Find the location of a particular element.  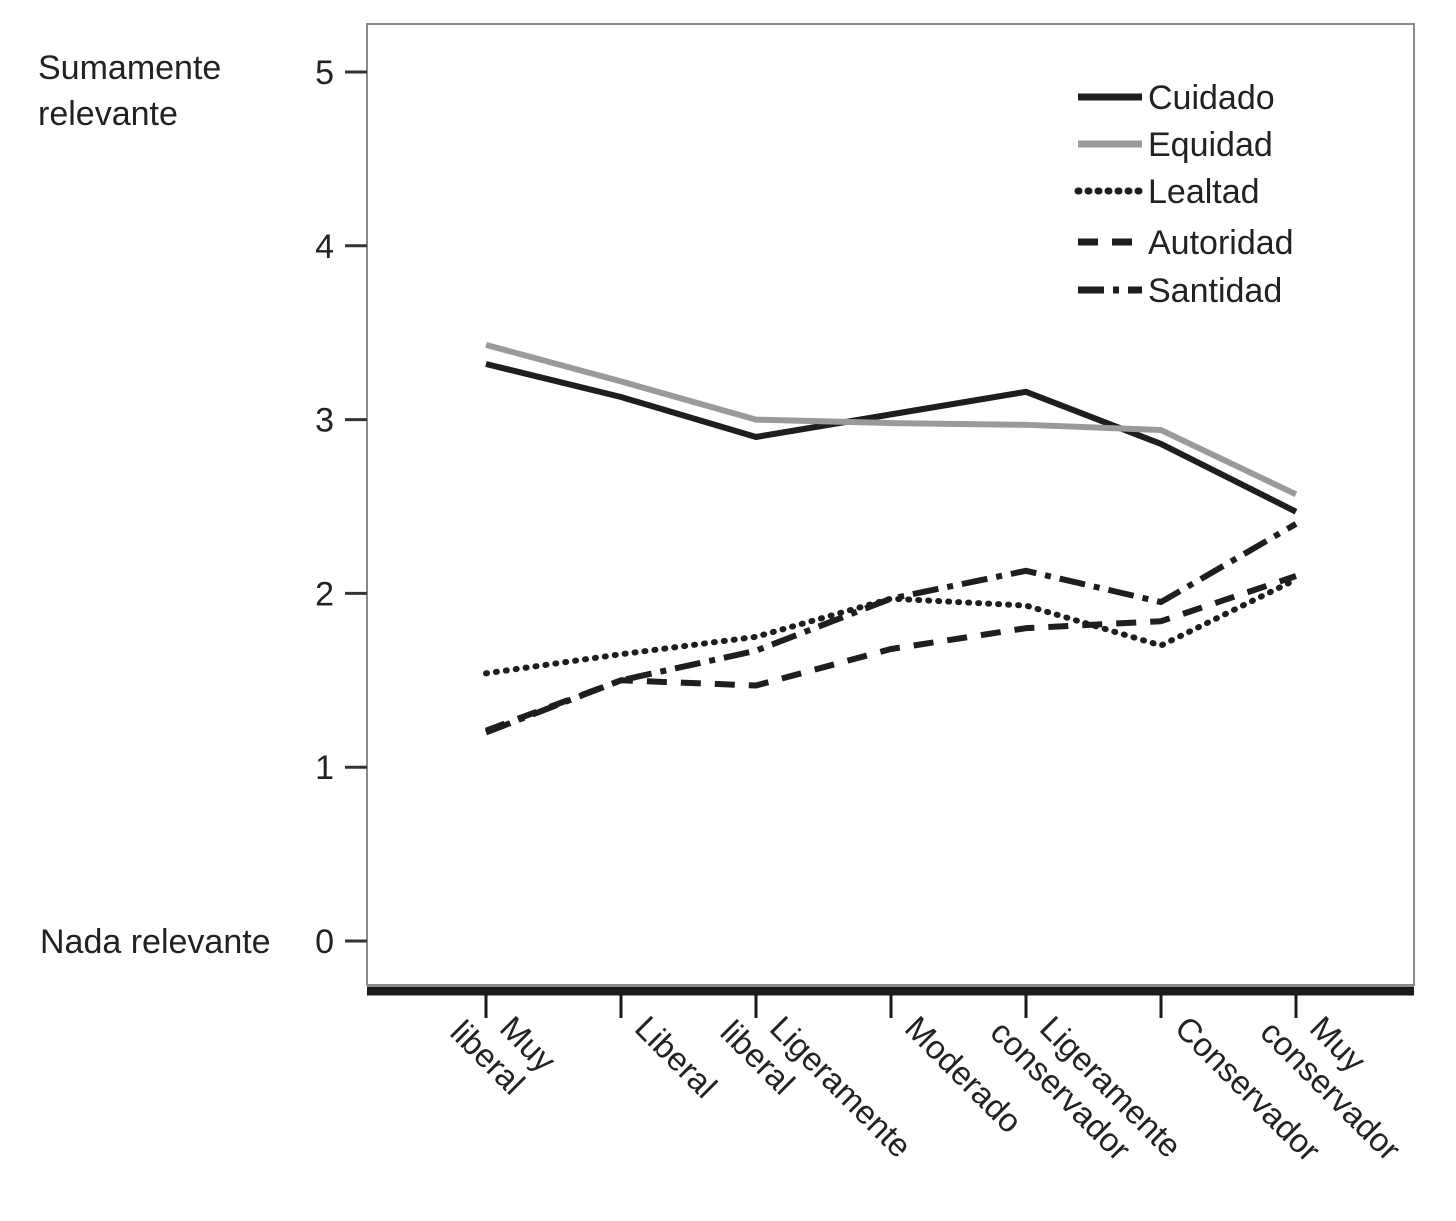

x-category-label: Ligeramenteliberal is located at coordinates (816, 1088).